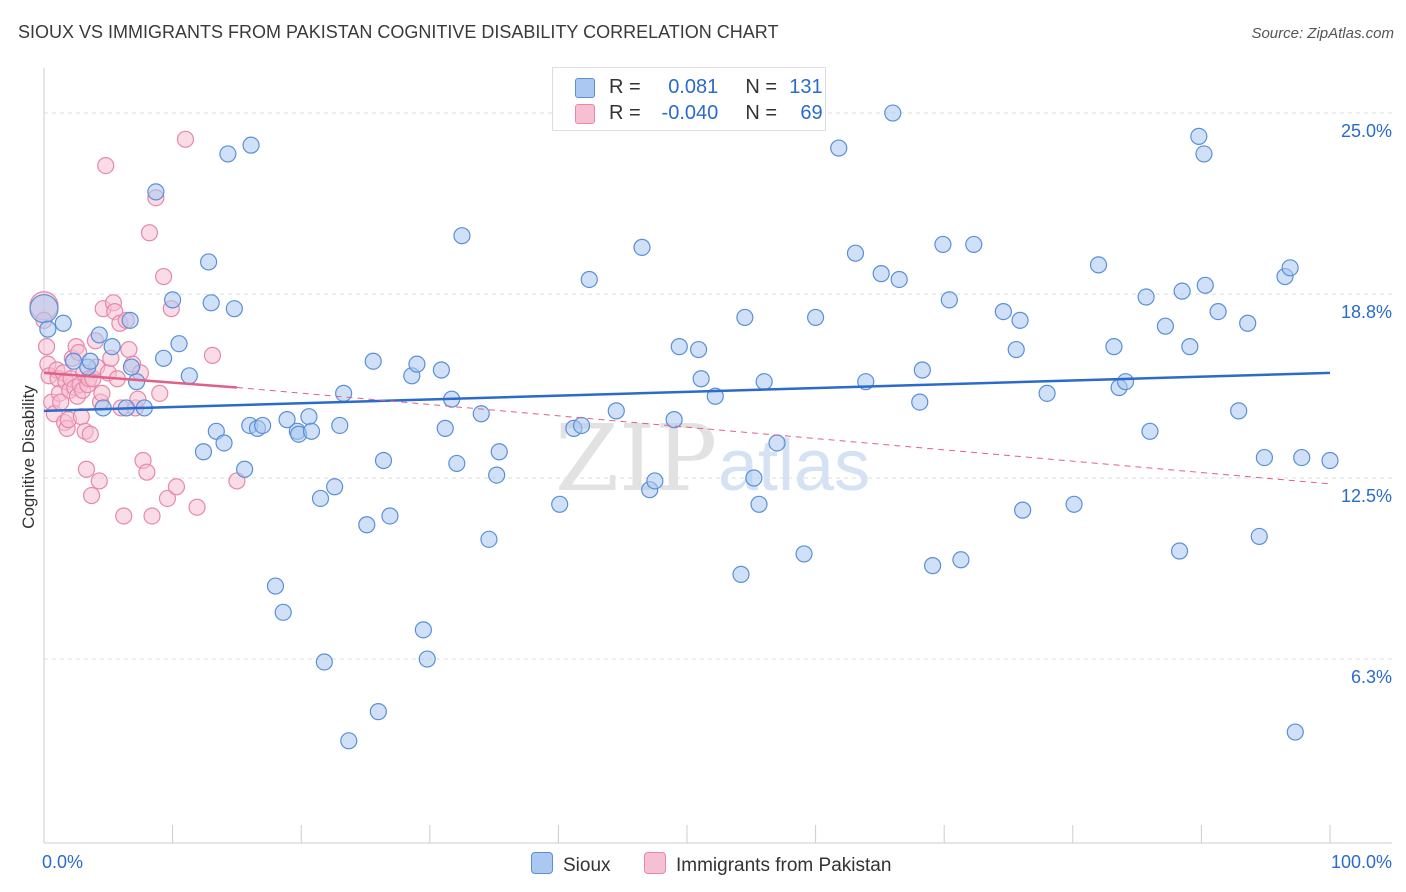  Describe the element at coordinates (1371, 677) in the screenshot. I see `y-tick-label: 6.3%` at that location.